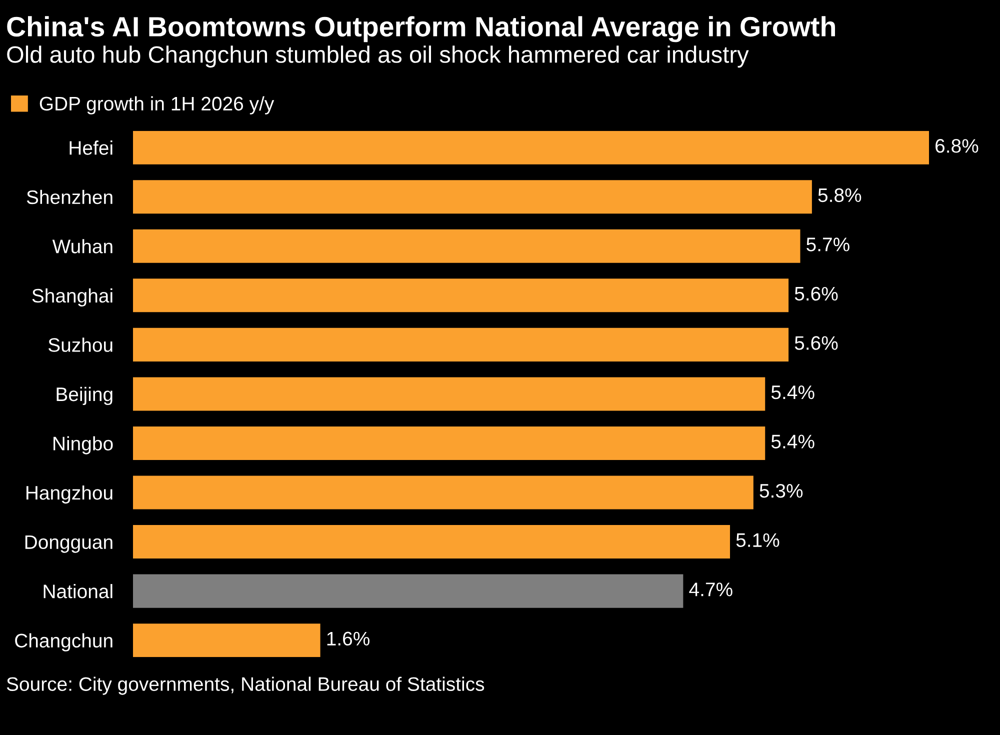  Describe the element at coordinates (378, 57) in the screenshot. I see `chart-subtitle: Old auto hub Changchun stumbled as oil shock hammered car industry` at that location.